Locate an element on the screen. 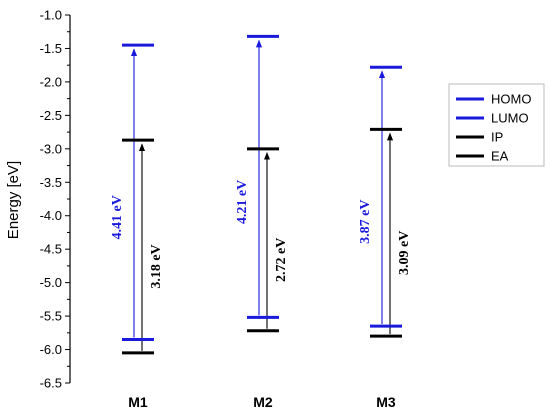 The width and height of the screenshot is (550, 419). y-tick-label: -3.0 is located at coordinates (51, 148).